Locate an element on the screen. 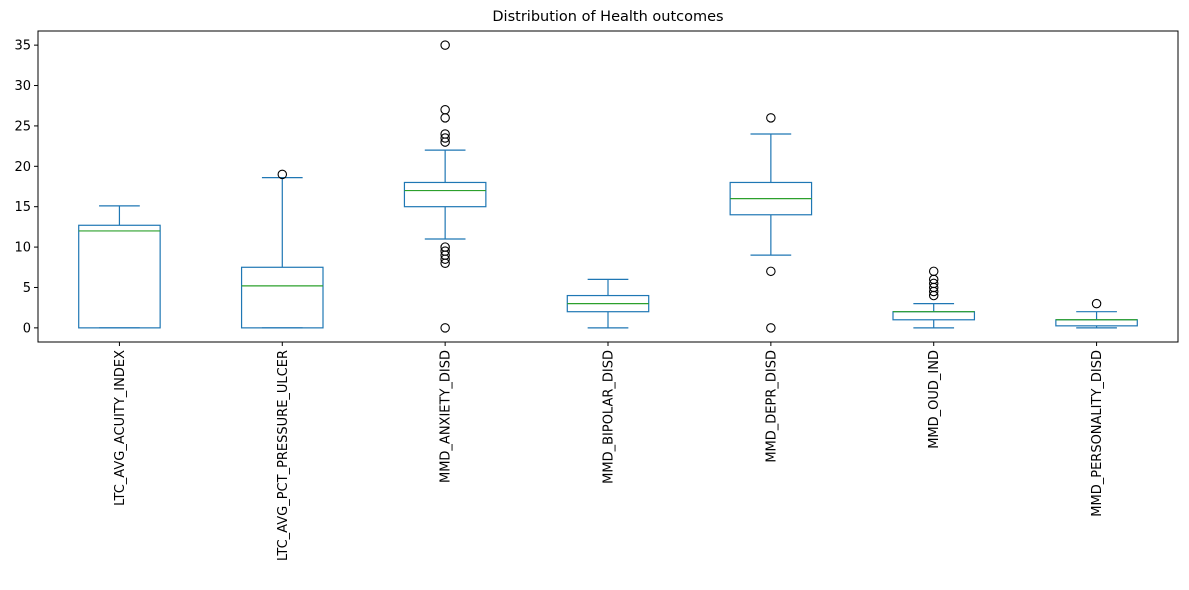  y-tick-label: 10 is located at coordinates (22, 248).